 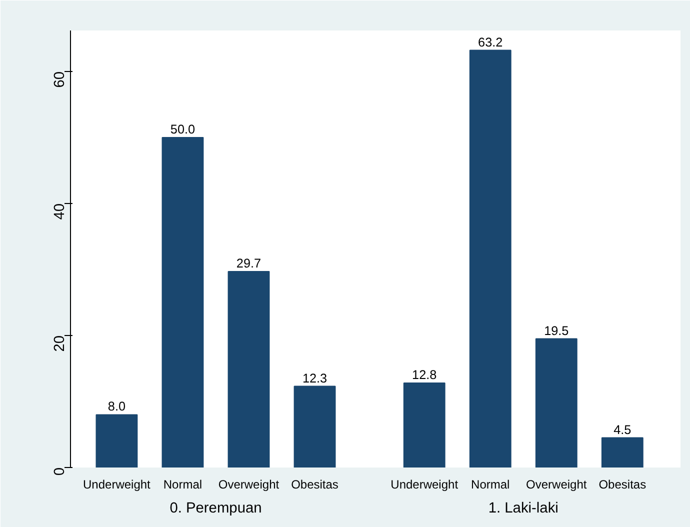 What do you see at coordinates (60, 211) in the screenshot?
I see `y-tick-label: 40` at bounding box center [60, 211].